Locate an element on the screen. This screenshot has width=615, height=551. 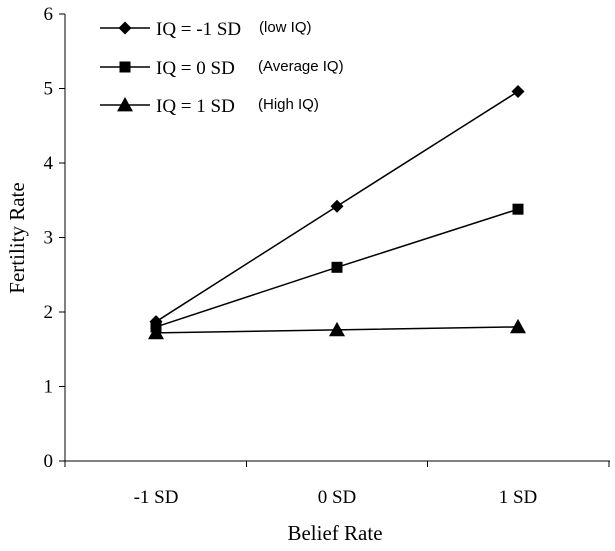
y-tick-label: 6 is located at coordinates (49, 14).